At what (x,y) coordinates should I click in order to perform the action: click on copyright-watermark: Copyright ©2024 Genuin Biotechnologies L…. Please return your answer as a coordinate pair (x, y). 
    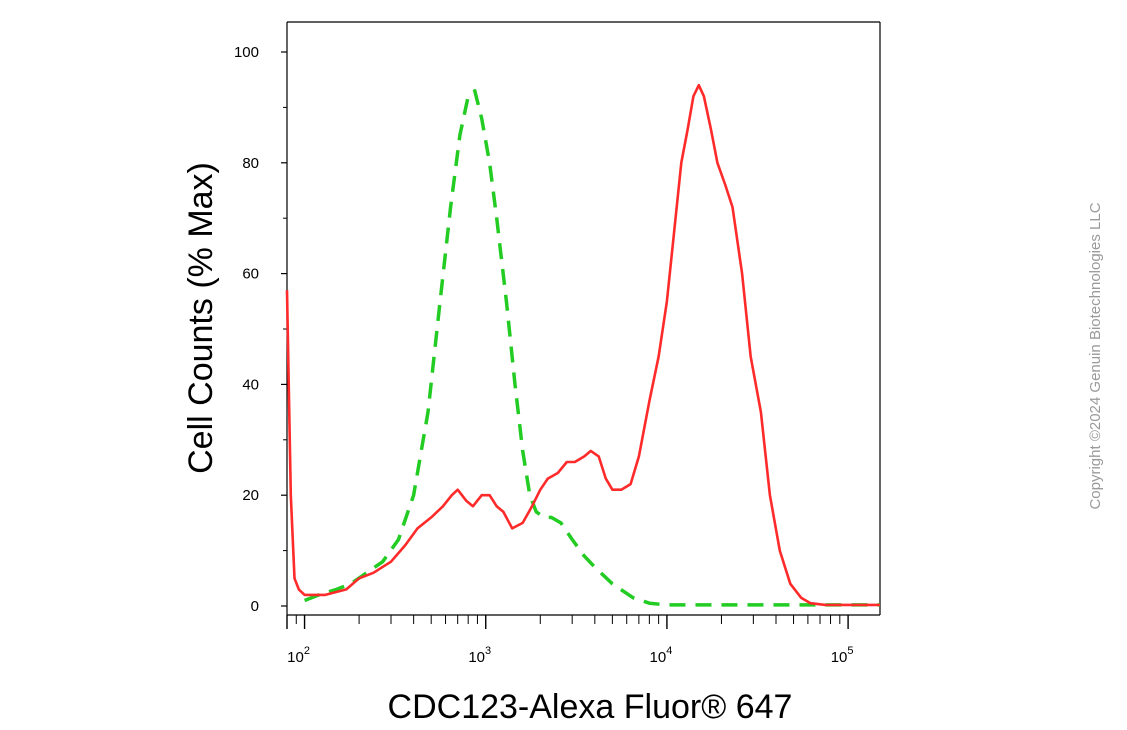
    Looking at the image, I should click on (1095, 355).